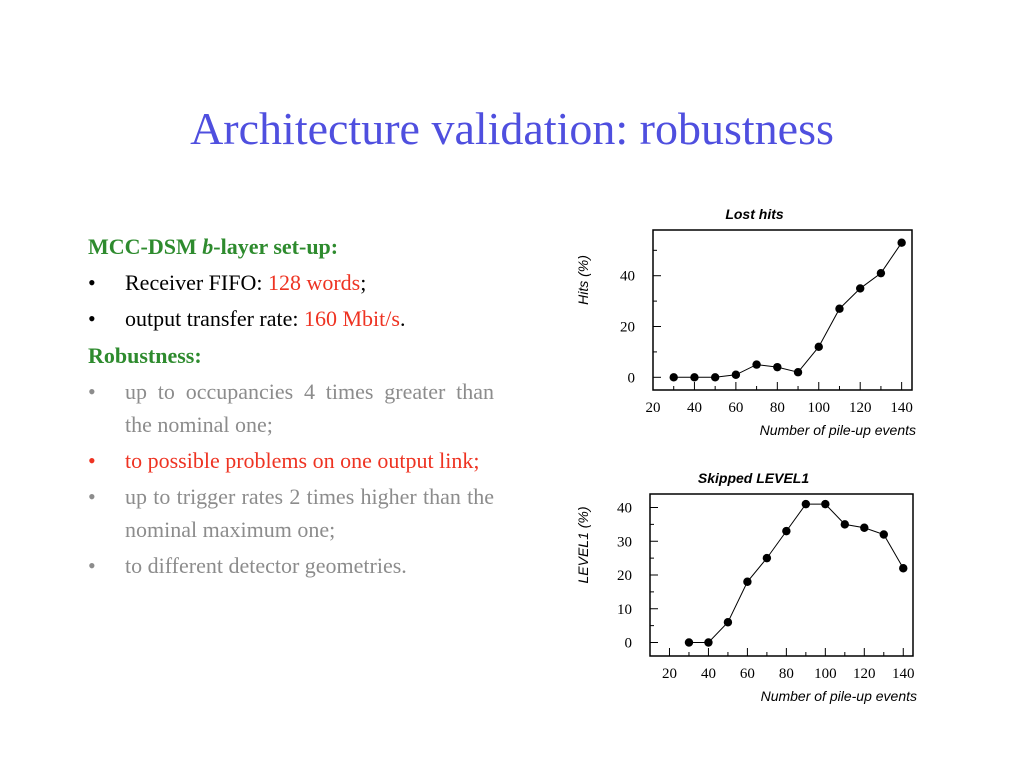 This screenshot has height=768, width=1024. Describe the element at coordinates (363, 282) in the screenshot. I see `fifo-end: ;` at that location.